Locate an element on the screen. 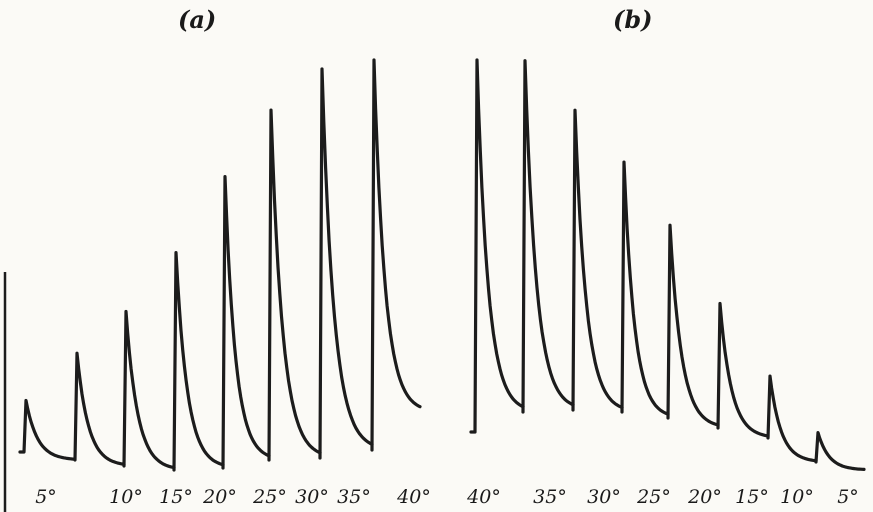 This screenshot has height=512, width=873. tick-label-a-5: 25° is located at coordinates (269, 497).